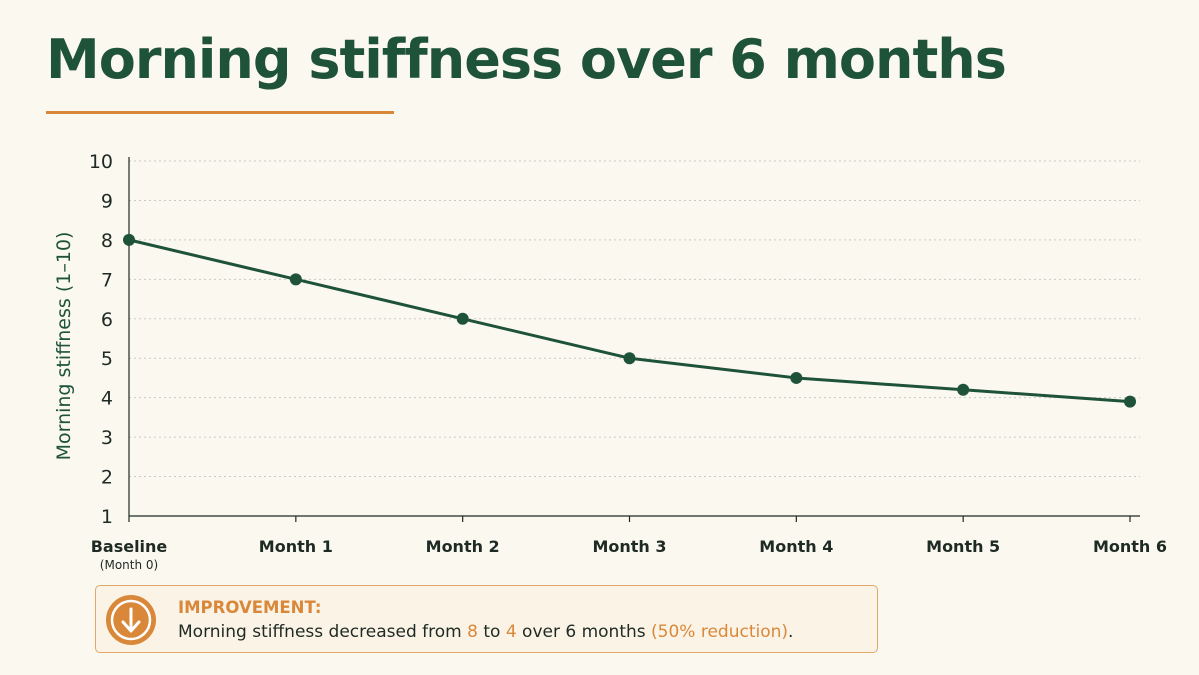  I want to click on arrow-down-icon, so click(131, 620).